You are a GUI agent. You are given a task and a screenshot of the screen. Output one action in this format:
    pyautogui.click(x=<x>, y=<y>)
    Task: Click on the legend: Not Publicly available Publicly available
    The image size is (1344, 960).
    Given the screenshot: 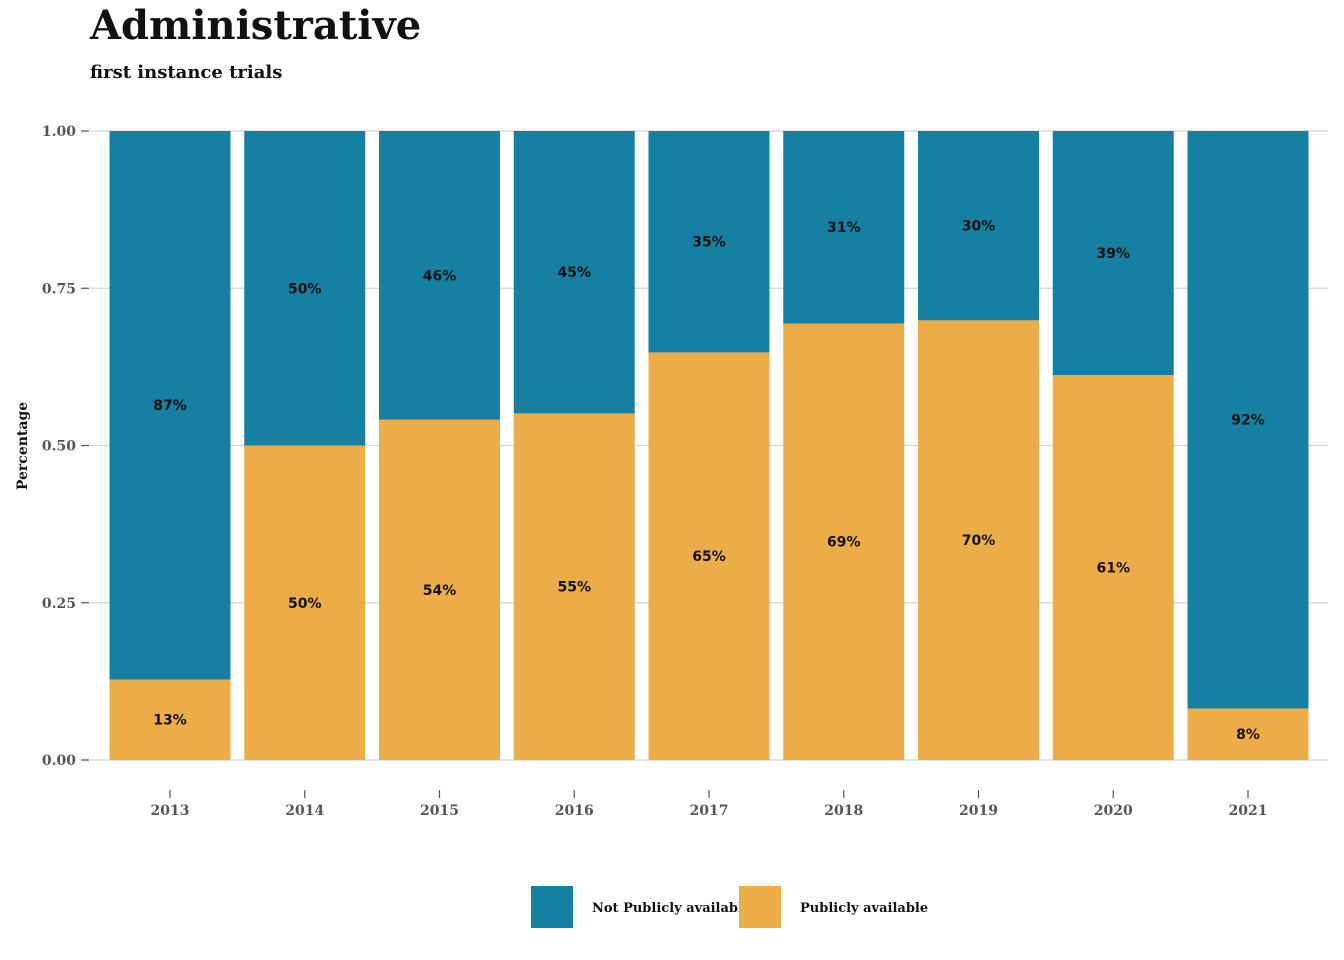 What is the action you would take?
    pyautogui.click(x=729, y=907)
    